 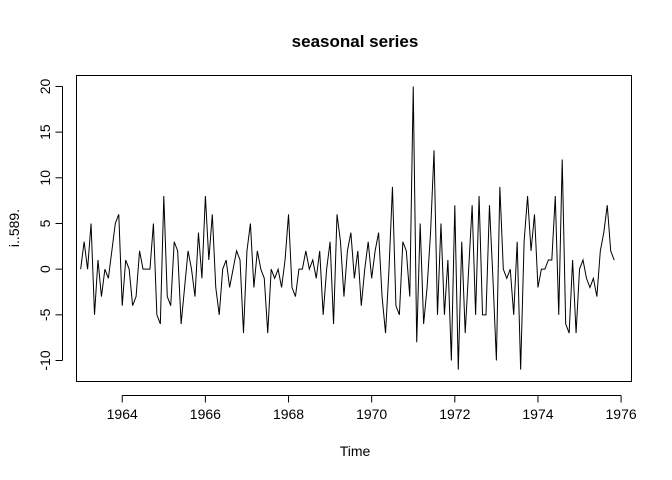 What do you see at coordinates (45, 314) in the screenshot?
I see `y-tick-label: -5` at bounding box center [45, 314].